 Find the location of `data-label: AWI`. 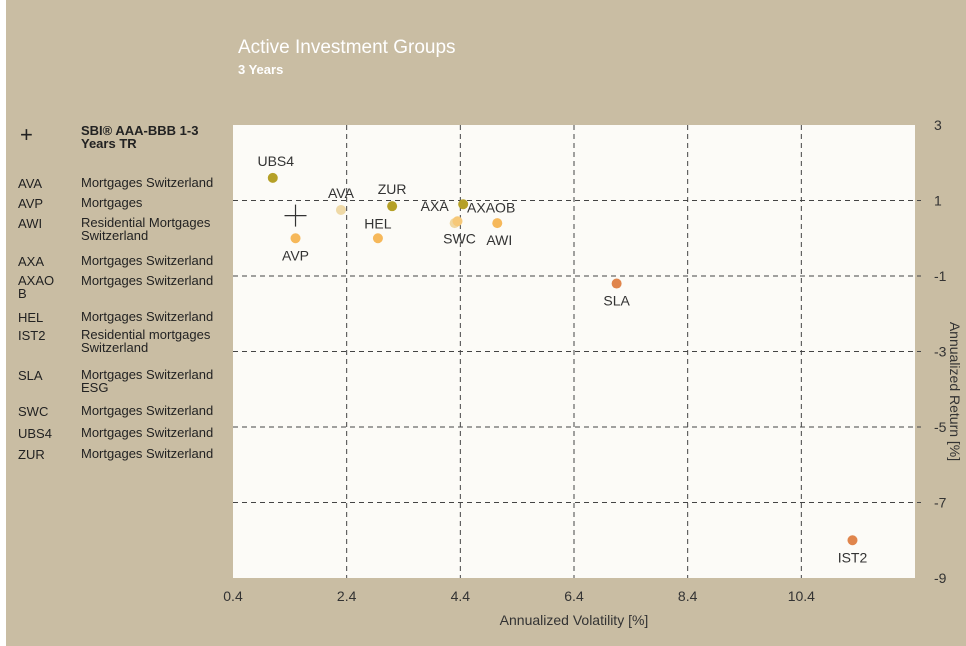

data-label: AWI is located at coordinates (499, 240).